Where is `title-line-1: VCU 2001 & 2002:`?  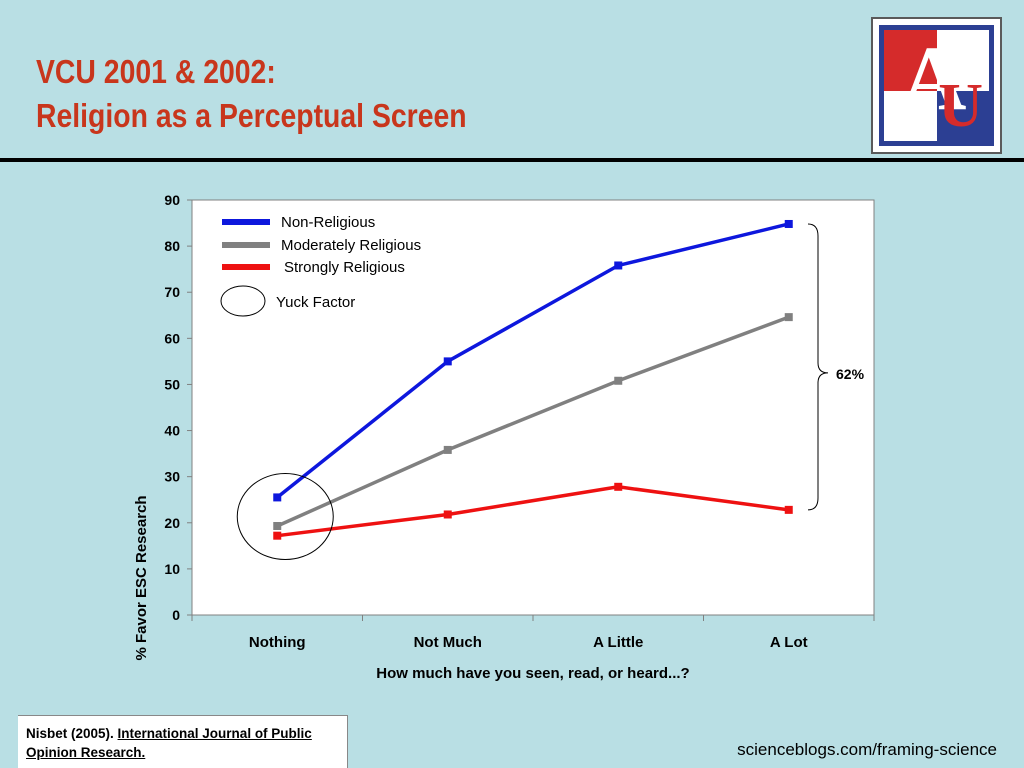
title-line-1: VCU 2001 & 2002: is located at coordinates (156, 71).